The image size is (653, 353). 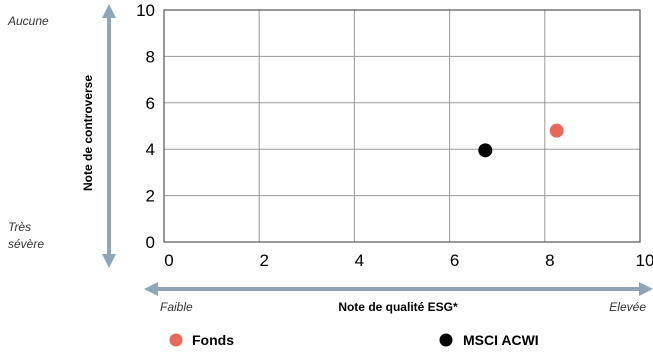 What do you see at coordinates (398, 307) in the screenshot?
I see `x-axis-title: Note de qualité ESG*` at bounding box center [398, 307].